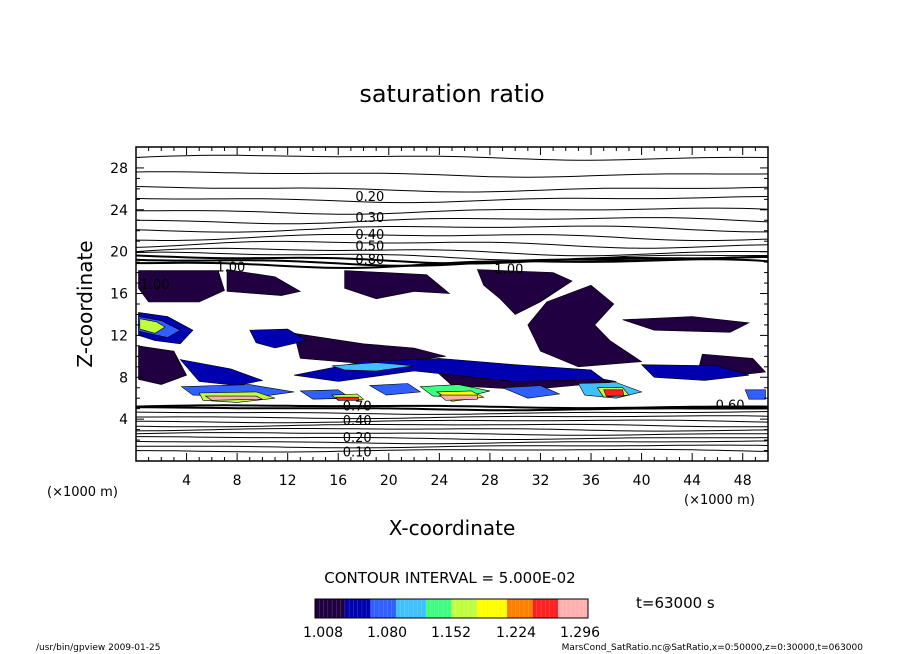 Image resolution: width=904 pixels, height=654 pixels. What do you see at coordinates (323, 633) in the screenshot?
I see `colorbar-tick-label: 1.008` at bounding box center [323, 633].